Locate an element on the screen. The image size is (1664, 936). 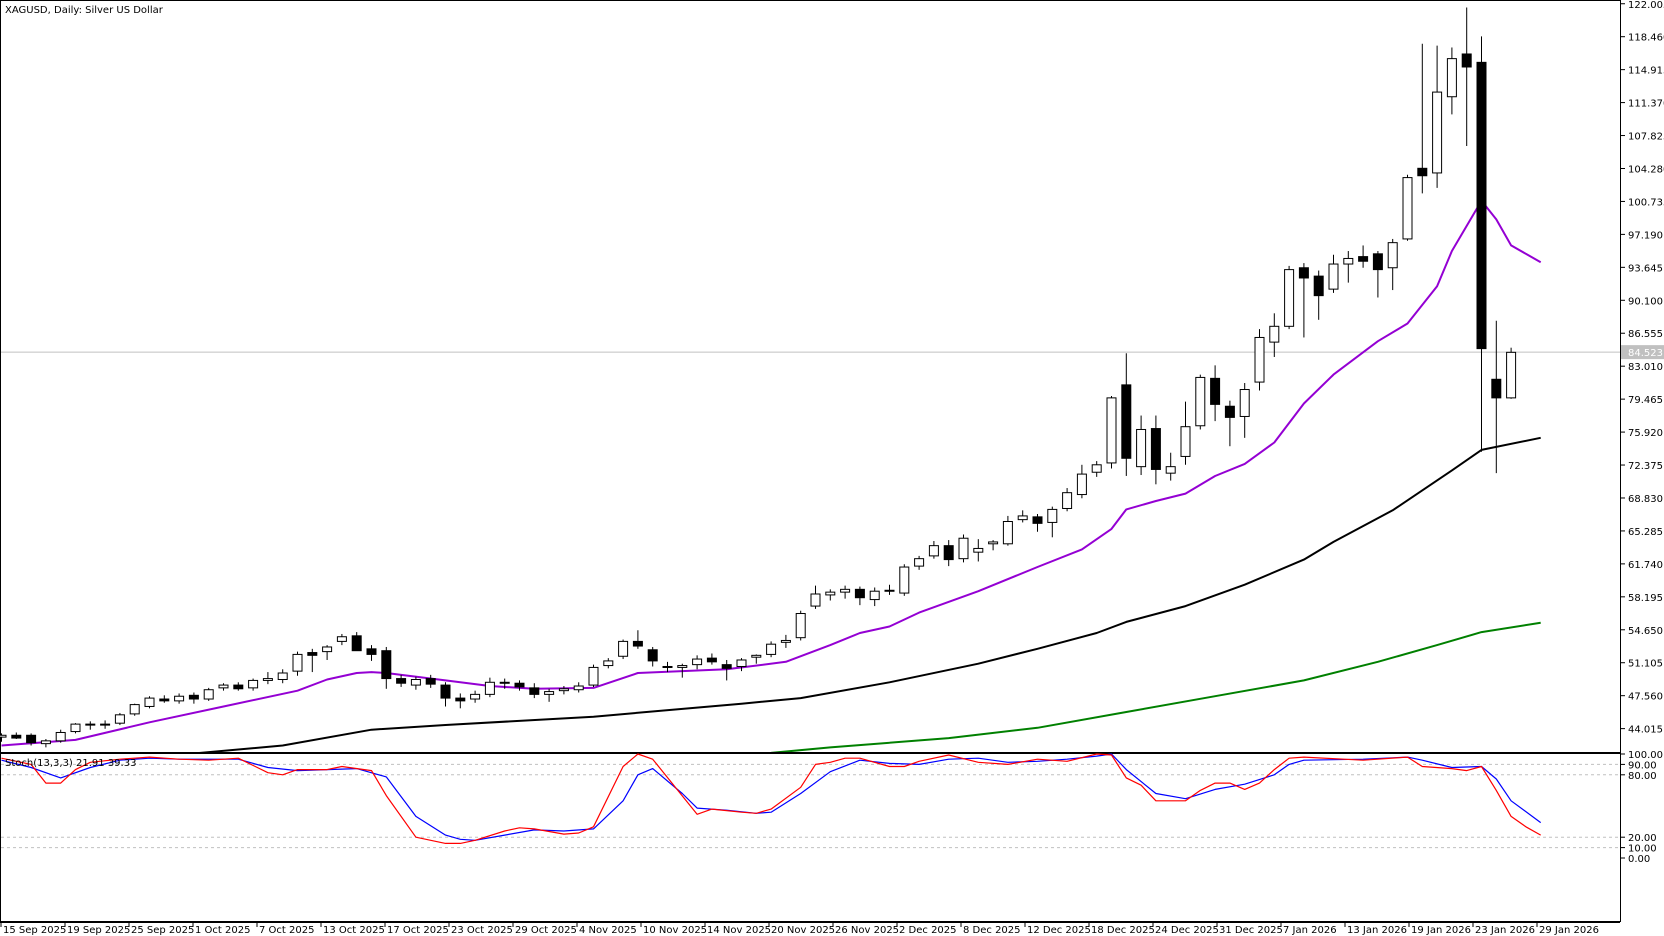
stoch-tick-label: 80.00 is located at coordinates (1642, 776).